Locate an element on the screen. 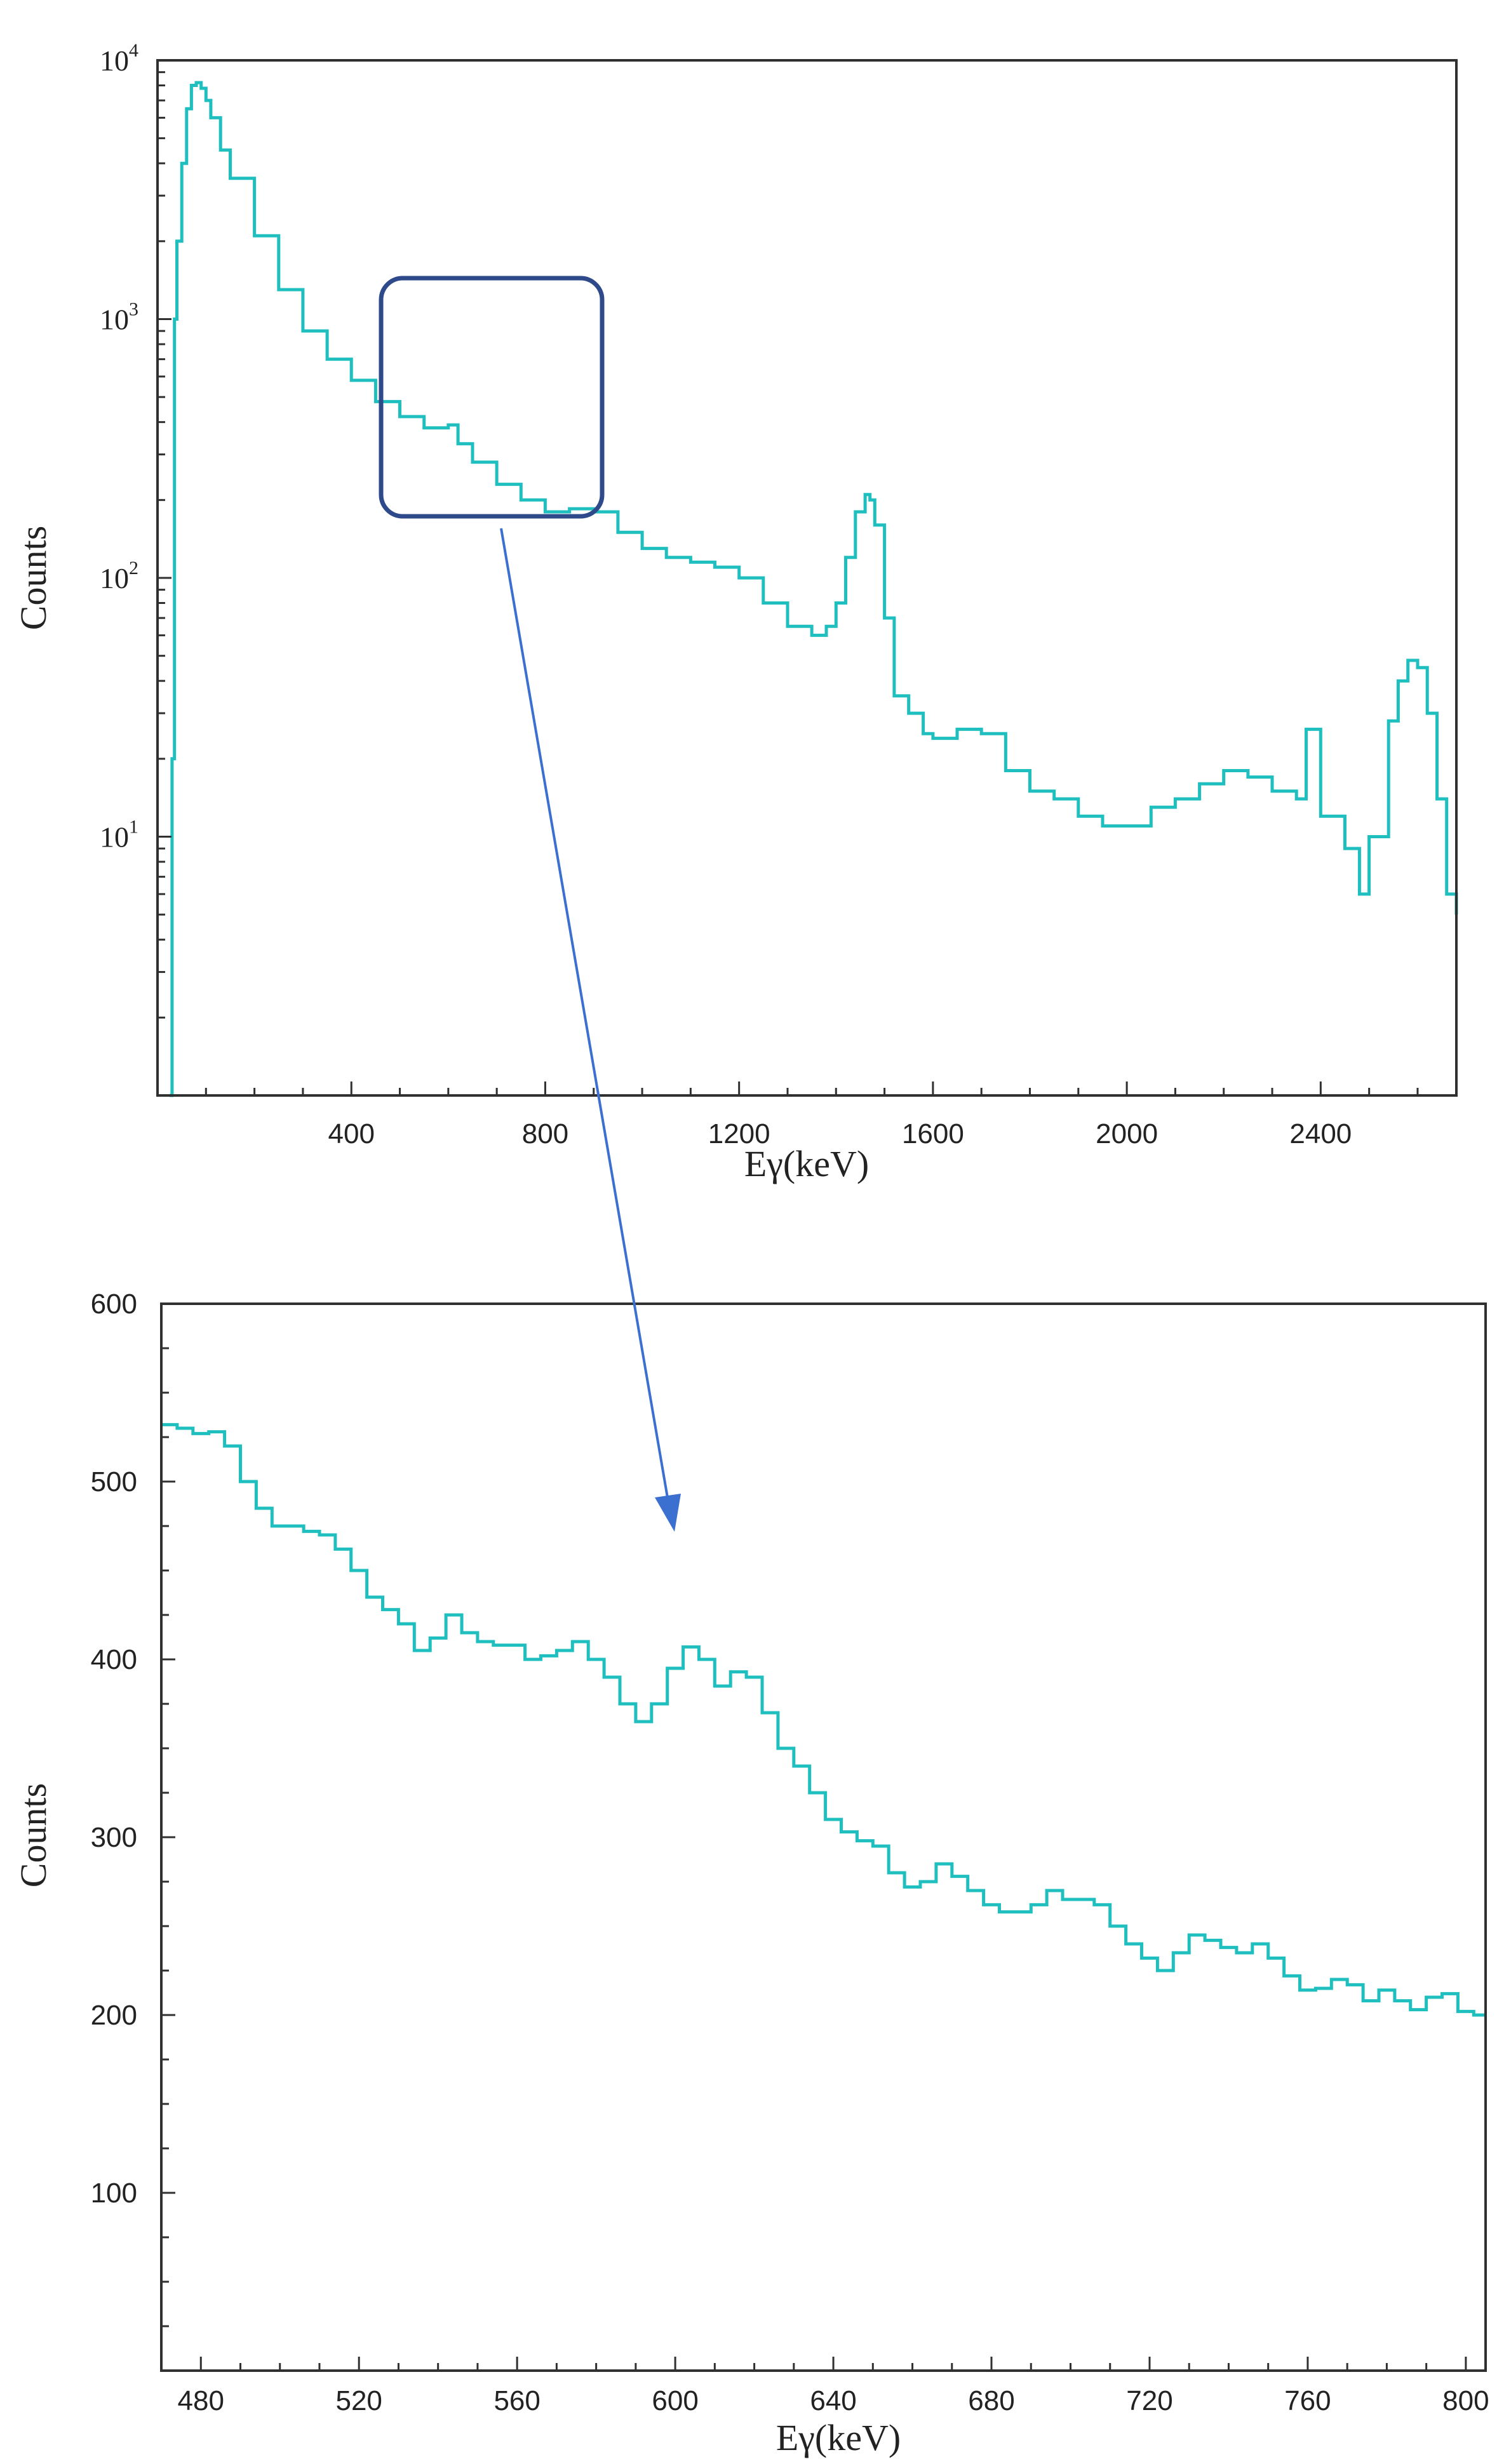  plot2-x-tick-label: 800 is located at coordinates (1465, 2400).